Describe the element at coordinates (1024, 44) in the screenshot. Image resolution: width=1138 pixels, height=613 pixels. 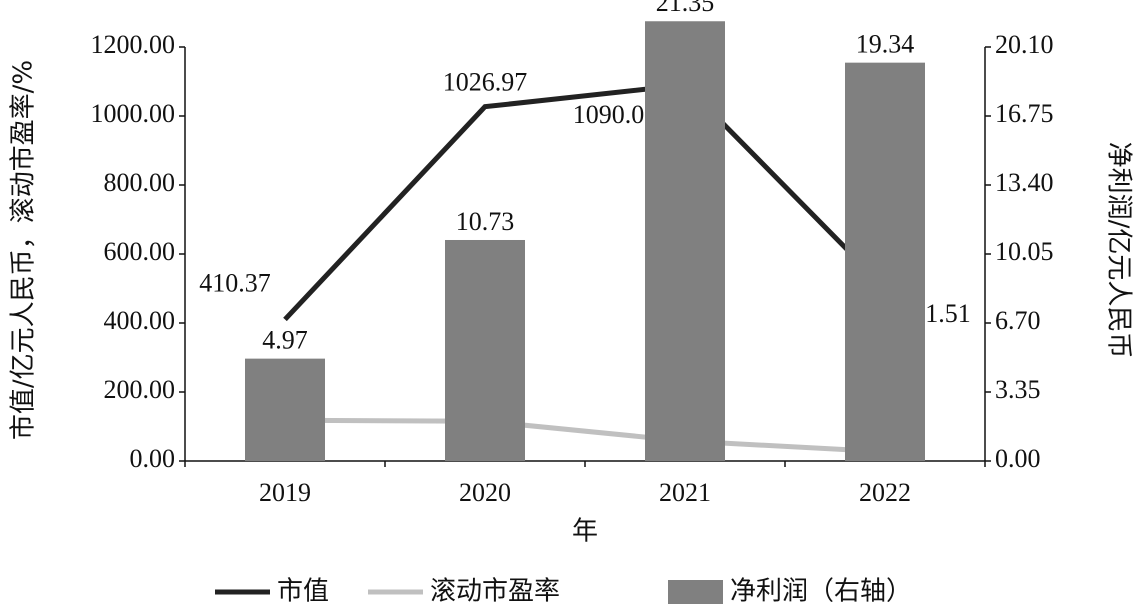
I see `y2-tick-label: 20.10` at that location.